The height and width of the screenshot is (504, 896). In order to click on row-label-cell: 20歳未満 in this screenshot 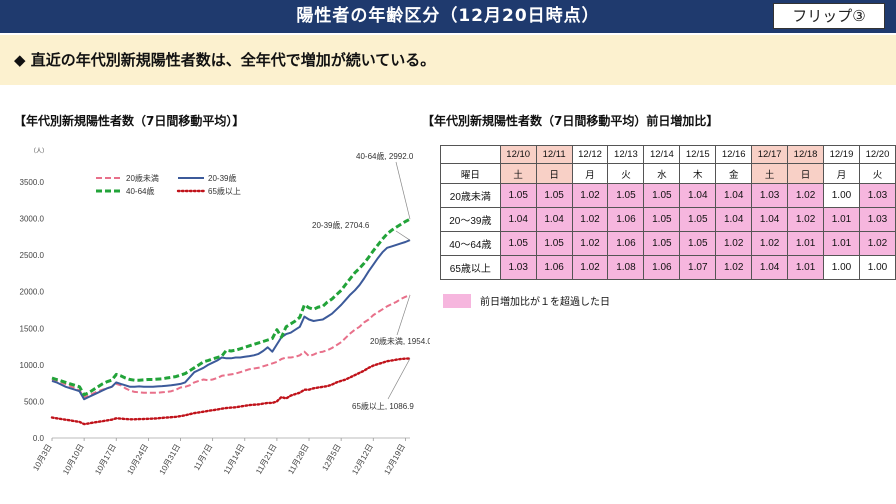, I will do `click(470, 195)`.